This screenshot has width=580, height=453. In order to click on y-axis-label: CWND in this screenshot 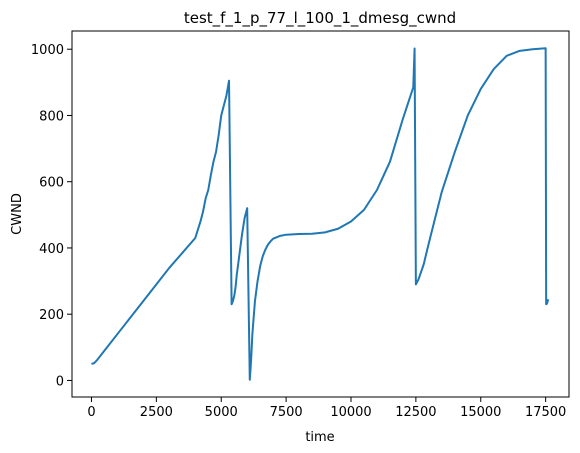, I will do `click(17, 214)`.